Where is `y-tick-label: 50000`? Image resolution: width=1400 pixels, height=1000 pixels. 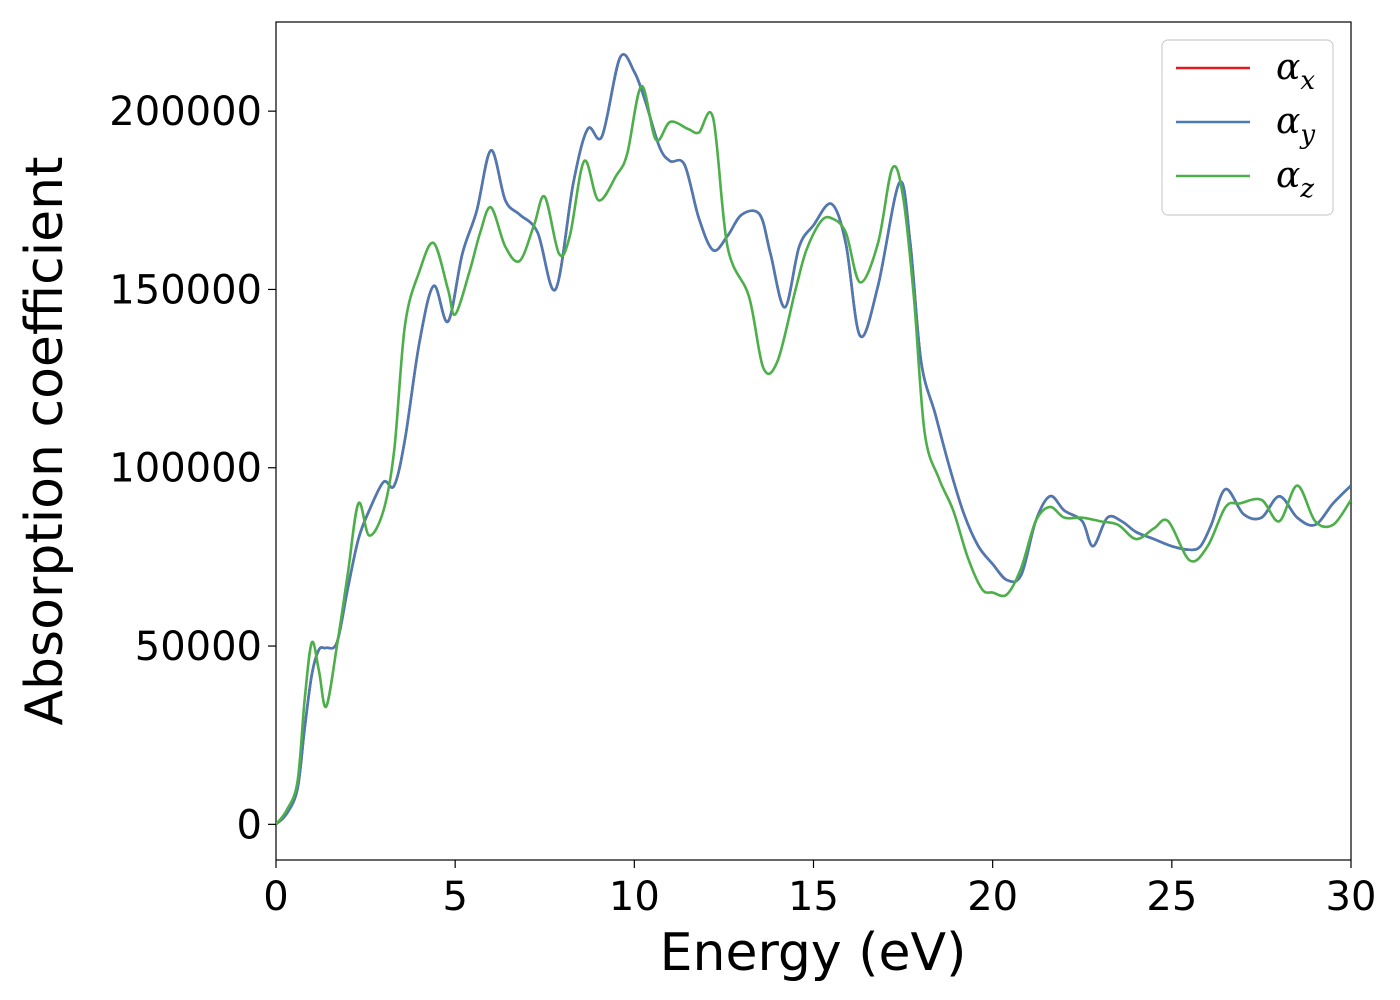
y-tick-label: 50000 is located at coordinates (198, 647).